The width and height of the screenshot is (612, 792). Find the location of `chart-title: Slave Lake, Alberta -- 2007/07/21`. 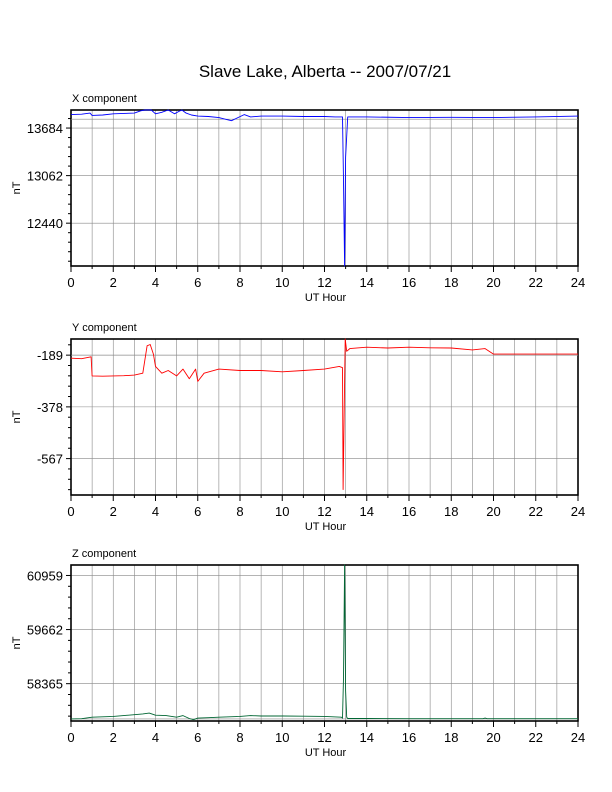

chart-title: Slave Lake, Alberta -- 2007/07/21 is located at coordinates (325, 71).